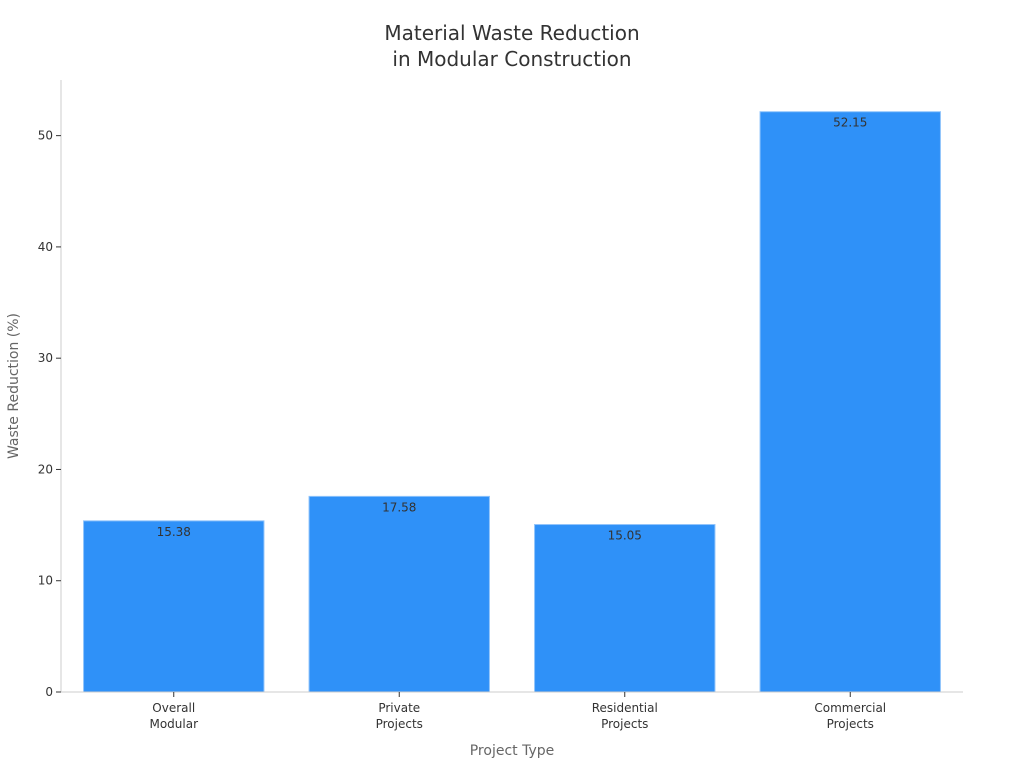 The height and width of the screenshot is (768, 1024). Describe the element at coordinates (49, 692) in the screenshot. I see `y-tick-label: 0` at that location.